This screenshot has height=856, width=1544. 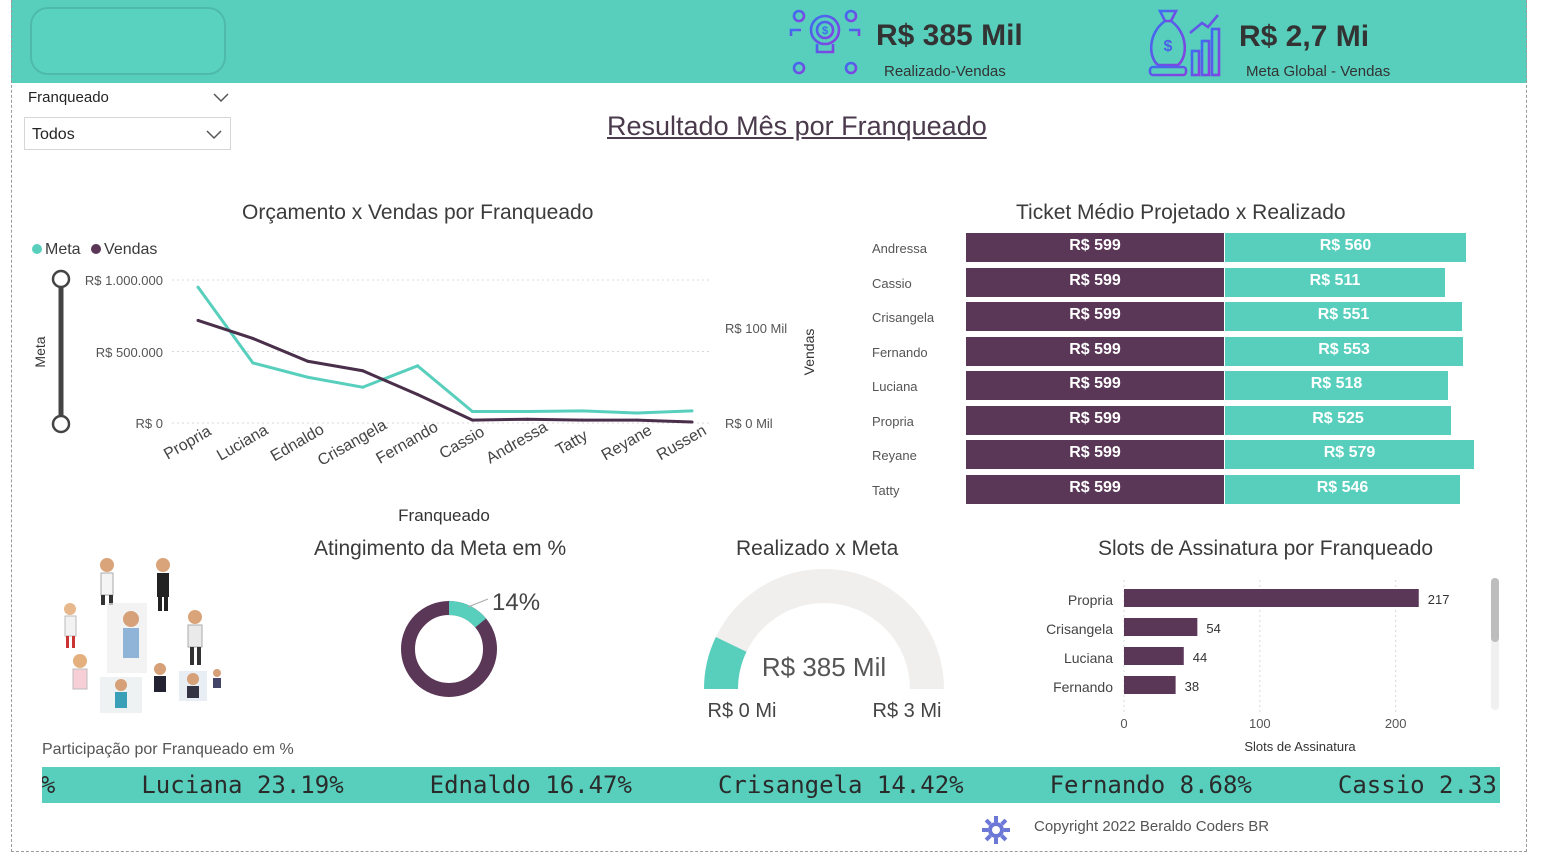 What do you see at coordinates (1184, 43) in the screenshot?
I see `money-bag-growth-icon: $` at bounding box center [1184, 43].